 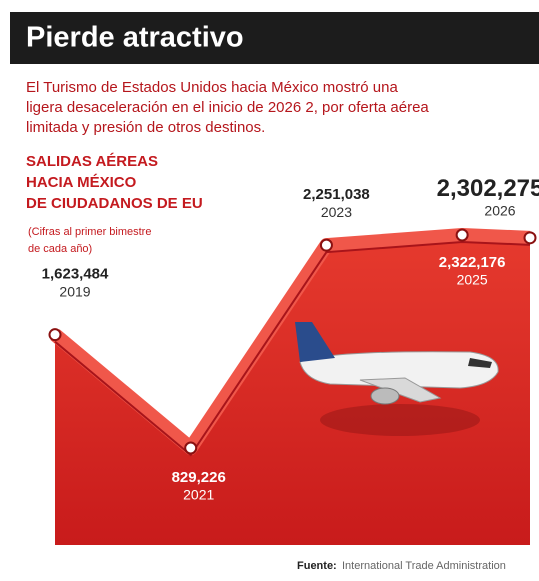 What do you see at coordinates (424, 566) in the screenshot?
I see `source: International Trade Administration` at bounding box center [424, 566].